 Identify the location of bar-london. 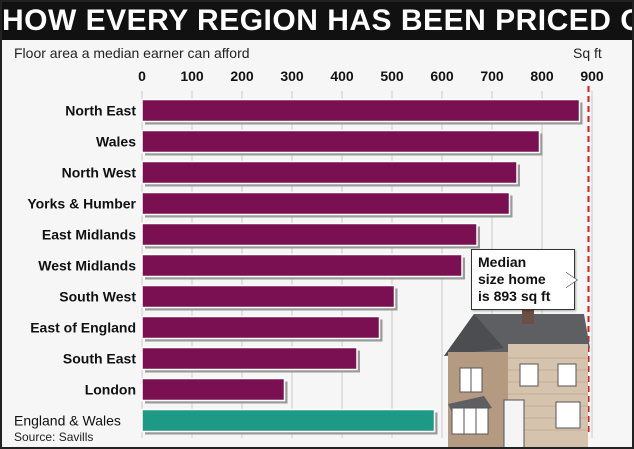
(213, 389).